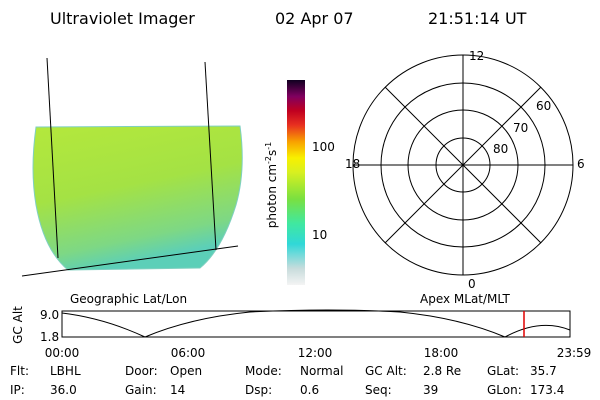 The width and height of the screenshot is (600, 400). What do you see at coordinates (543, 371) in the screenshot?
I see `status-value: 35.7` at bounding box center [543, 371].